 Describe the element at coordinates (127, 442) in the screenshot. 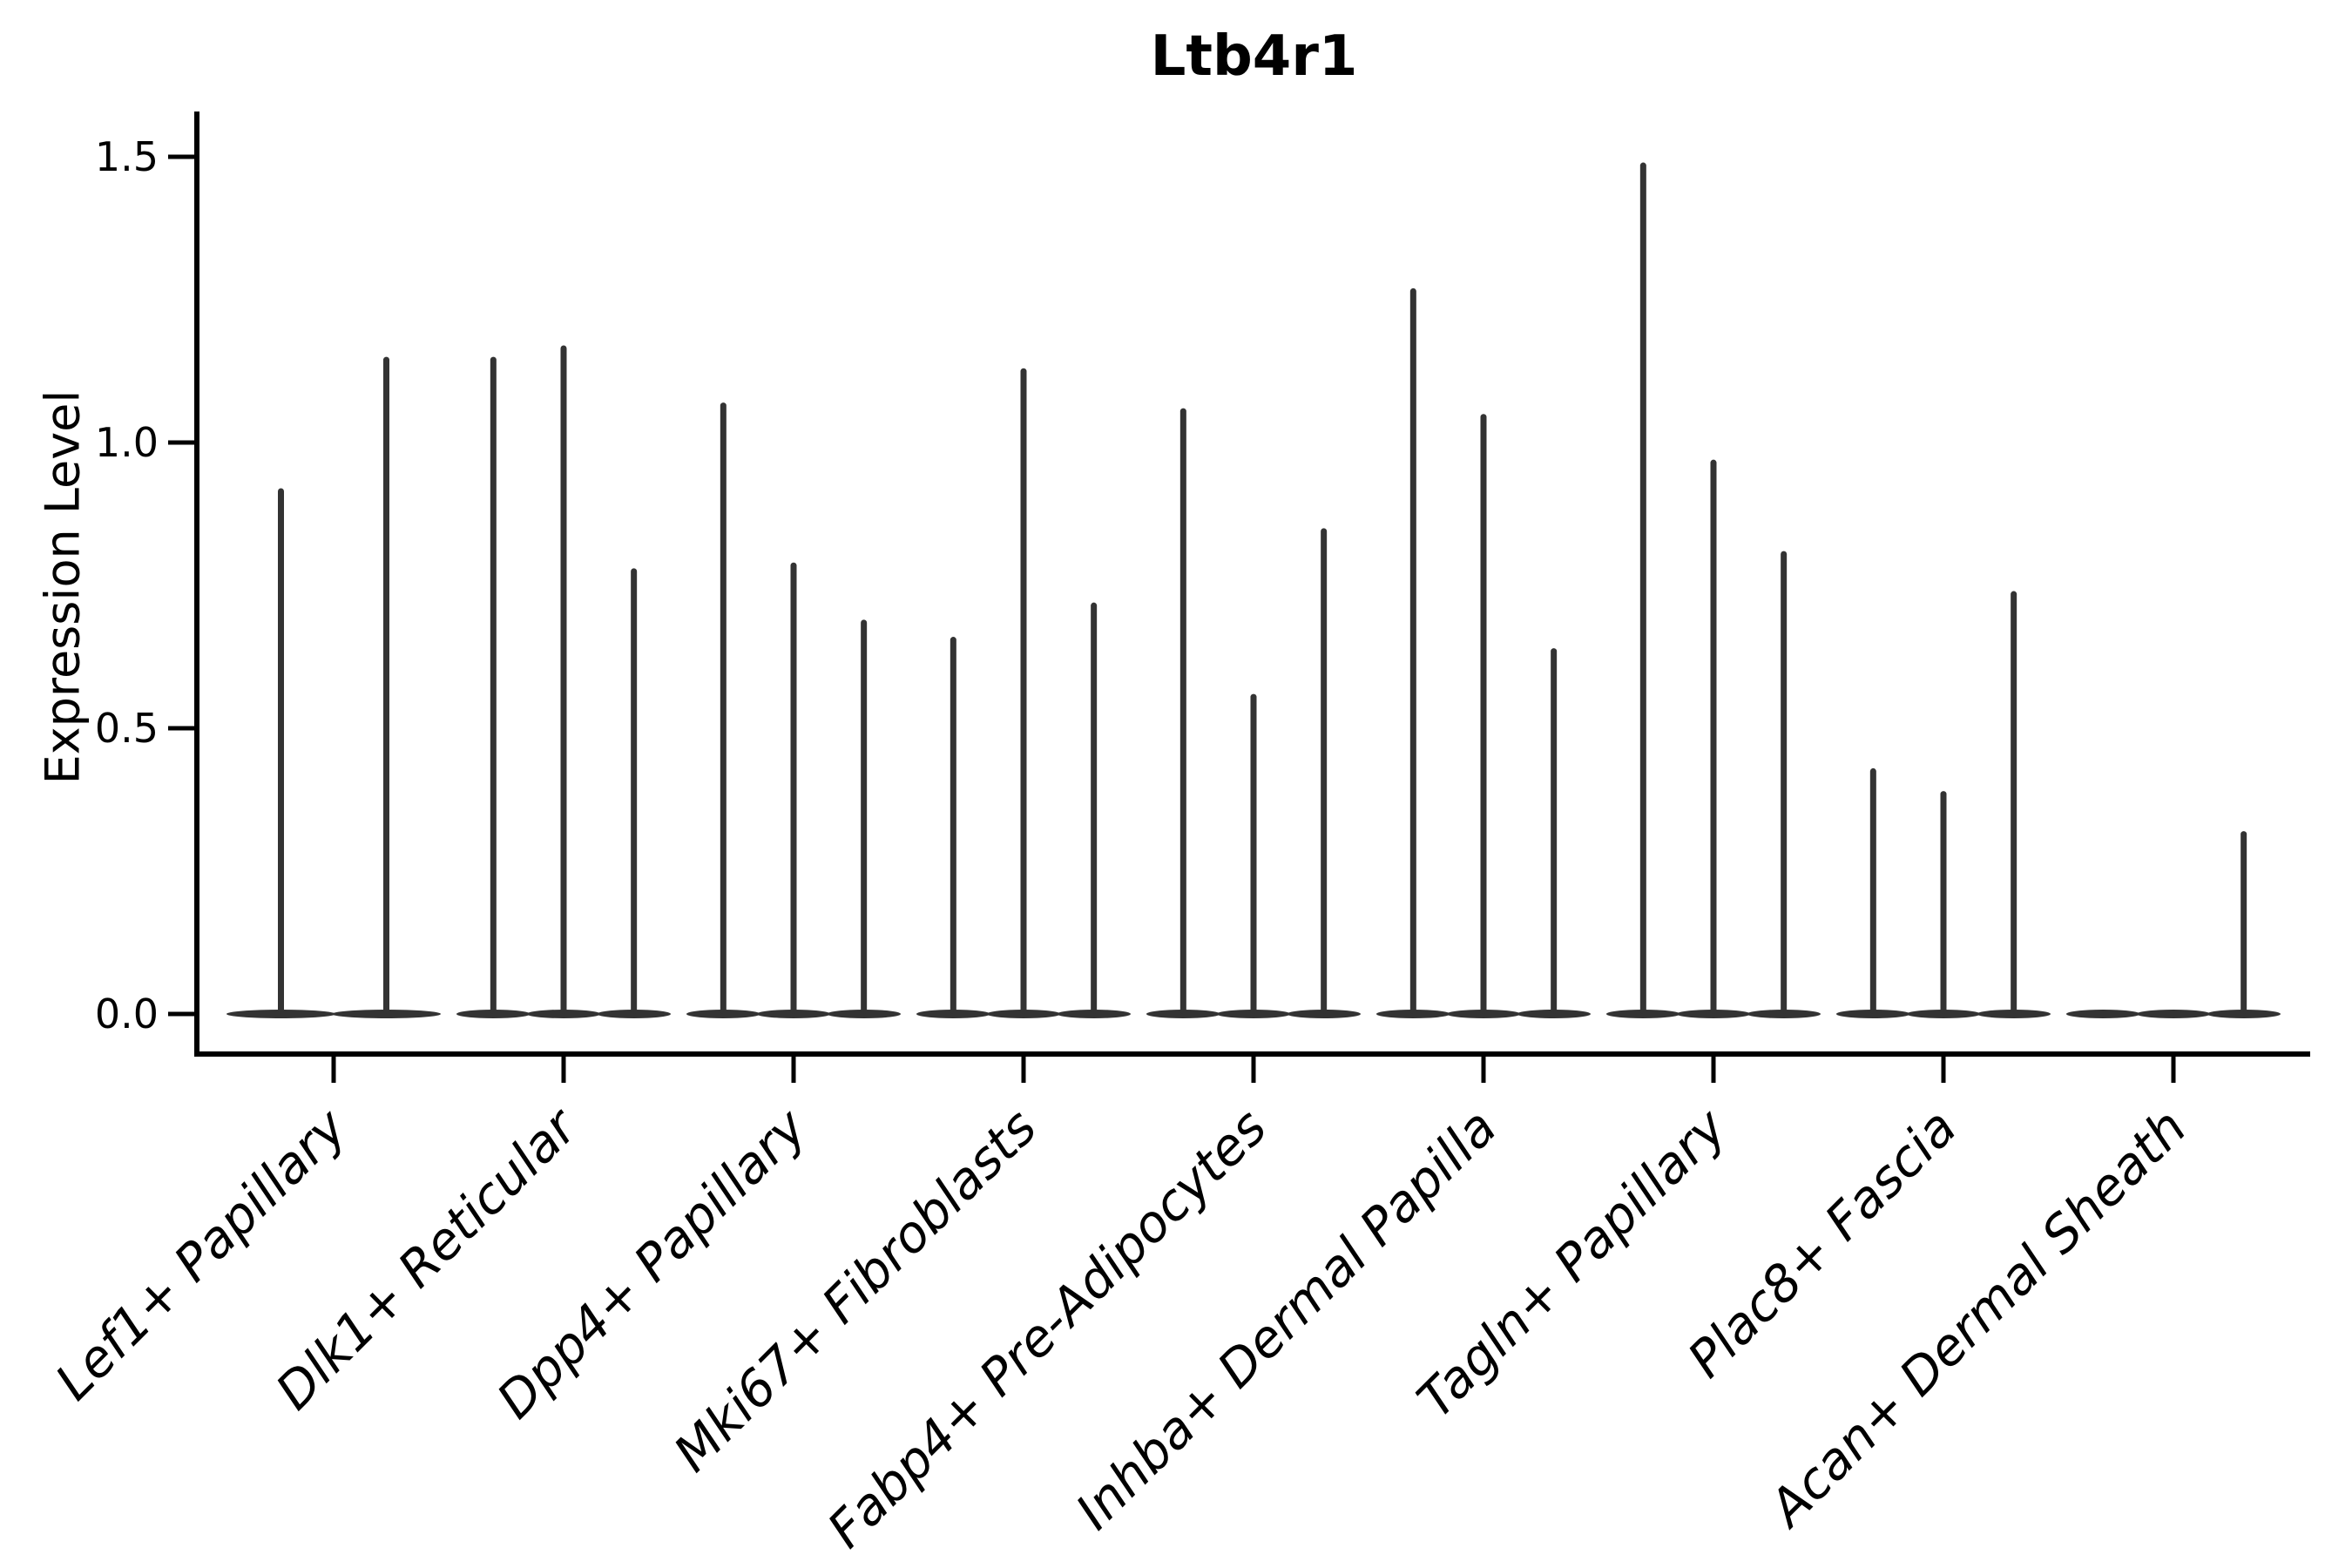

I see `y-tick-label: 1.0` at that location.